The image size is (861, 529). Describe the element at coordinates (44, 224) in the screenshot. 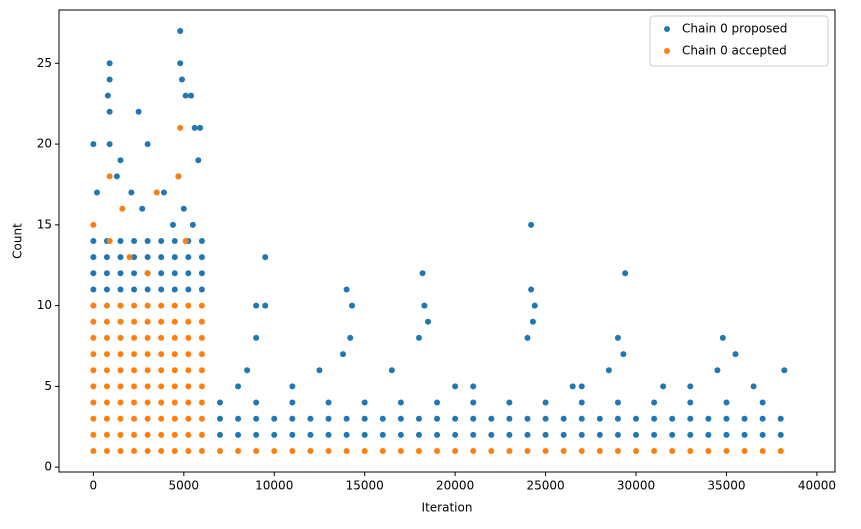

I see `y-tick-label: 15` at that location.